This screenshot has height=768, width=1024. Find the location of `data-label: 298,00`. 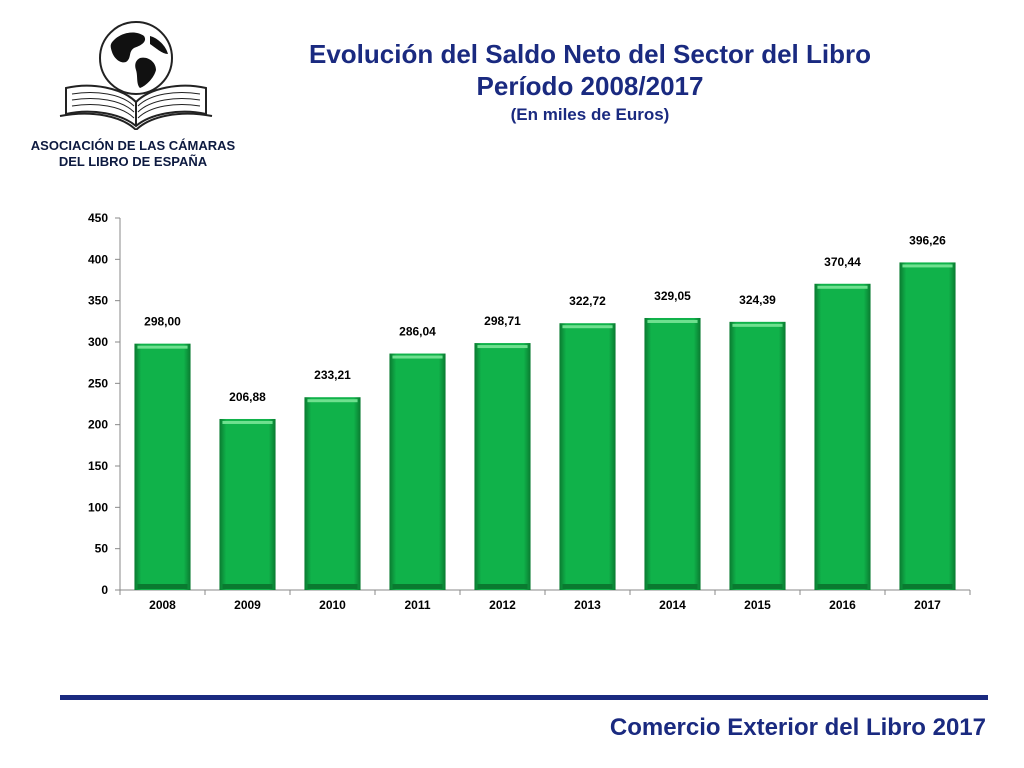

data-label: 298,00 is located at coordinates (162, 322).